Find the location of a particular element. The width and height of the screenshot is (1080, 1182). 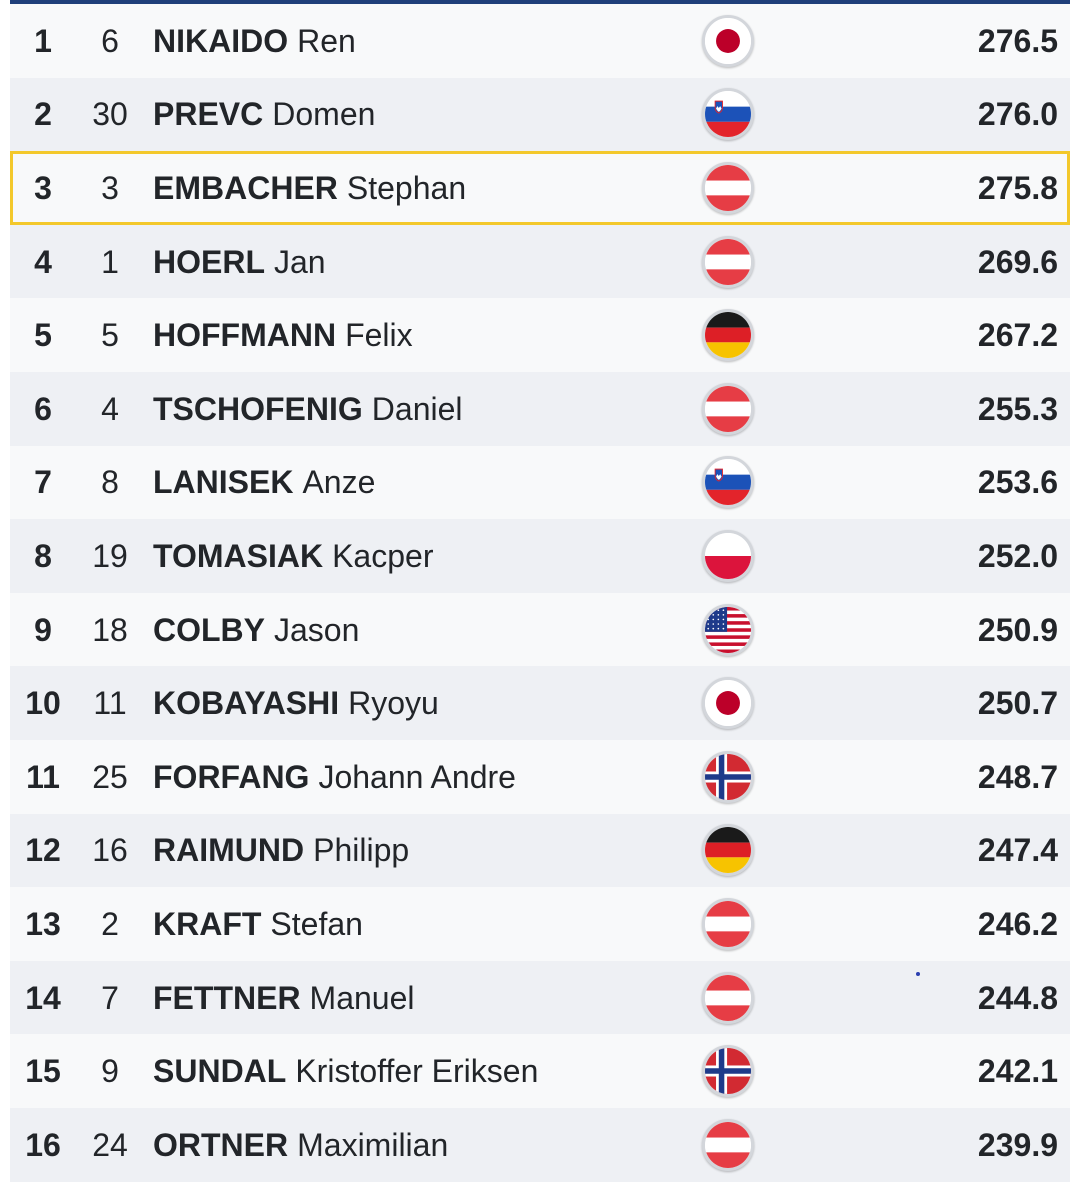

athlete-last-name: HOERL is located at coordinates (209, 261).